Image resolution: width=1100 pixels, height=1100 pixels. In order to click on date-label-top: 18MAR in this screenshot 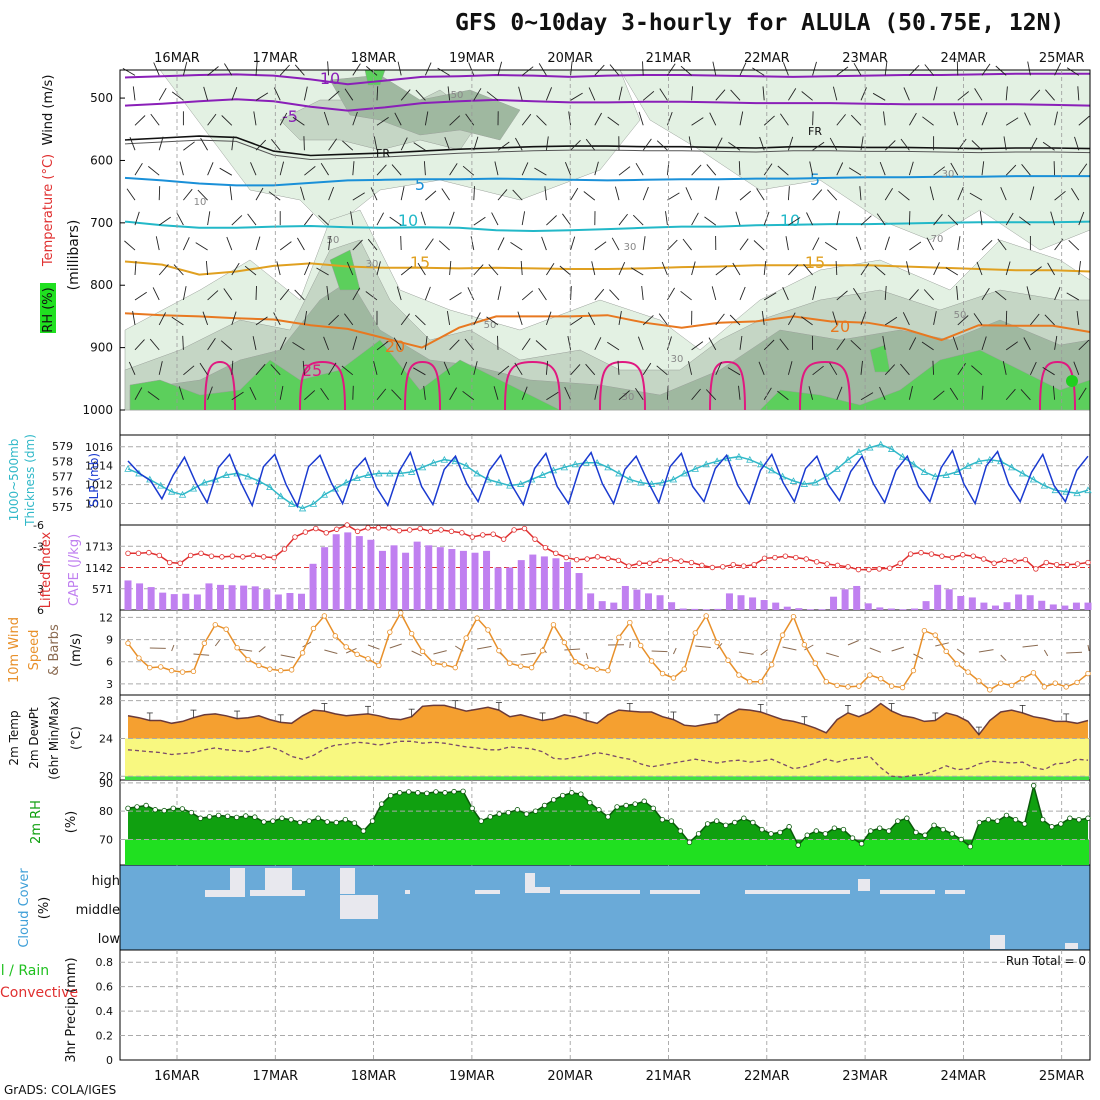, I will do `click(374, 58)`.